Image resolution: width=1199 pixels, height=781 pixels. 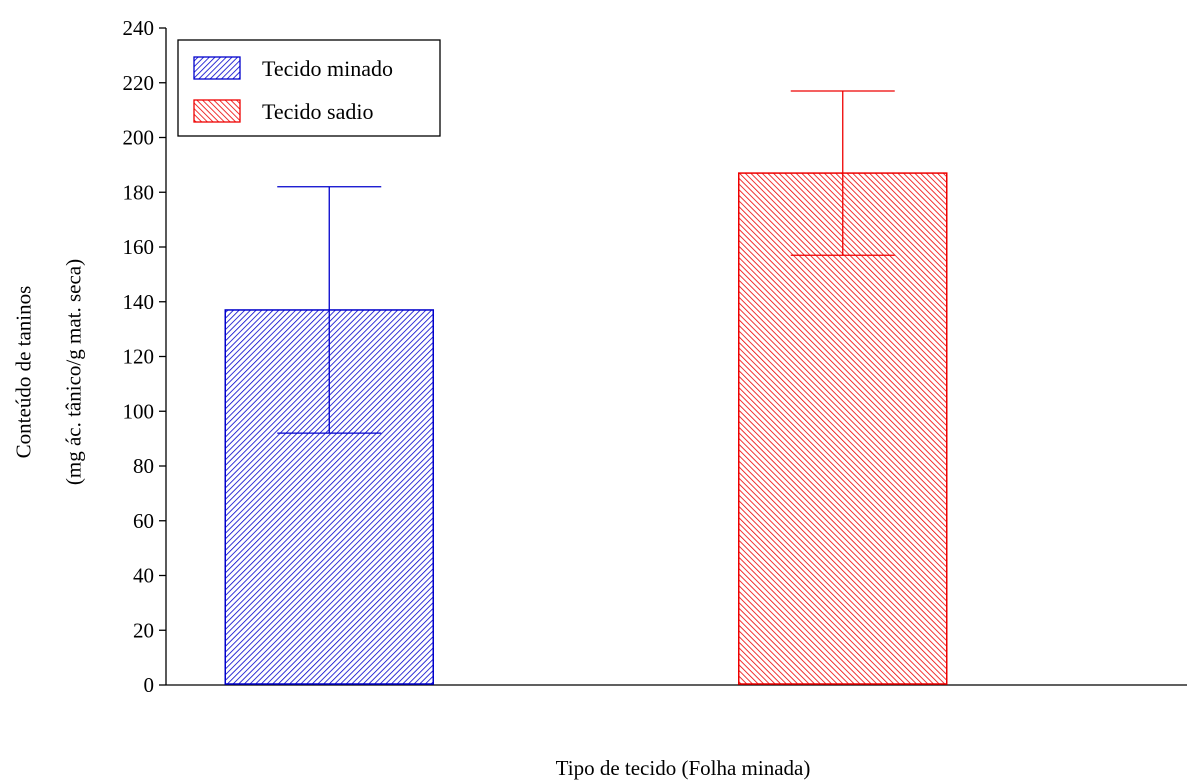 What do you see at coordinates (143, 576) in the screenshot?
I see `y-tick-label: 40` at bounding box center [143, 576].